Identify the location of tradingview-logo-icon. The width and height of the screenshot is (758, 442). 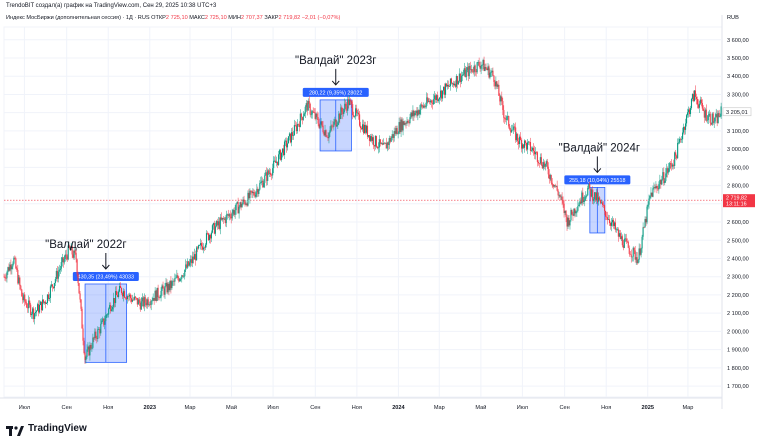
(15, 429).